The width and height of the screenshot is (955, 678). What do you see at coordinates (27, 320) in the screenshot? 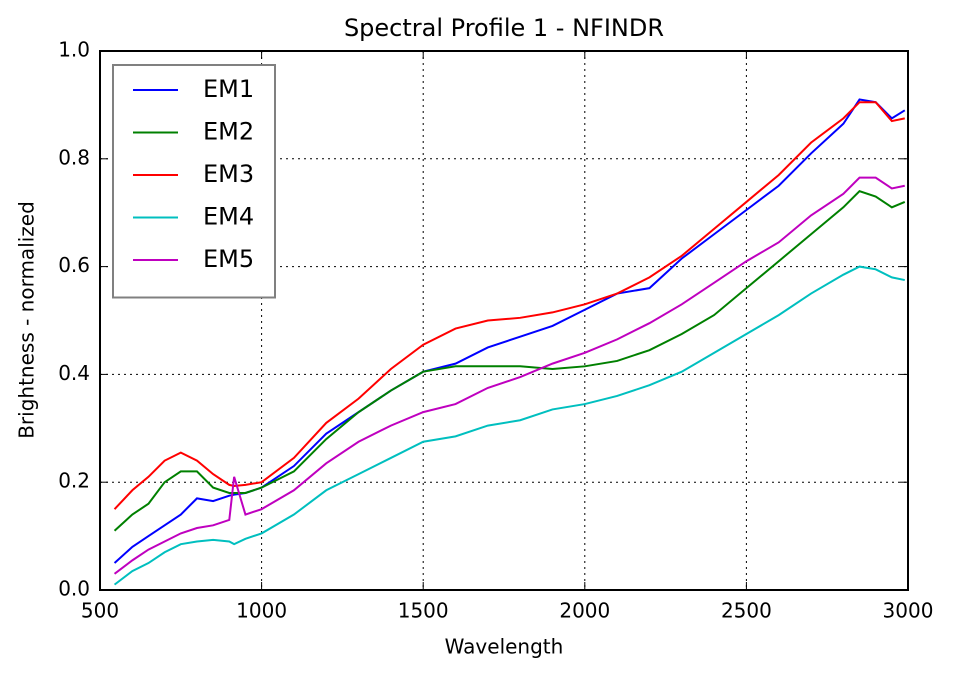
I see `y-axis-label: Brightness - normalized` at bounding box center [27, 320].